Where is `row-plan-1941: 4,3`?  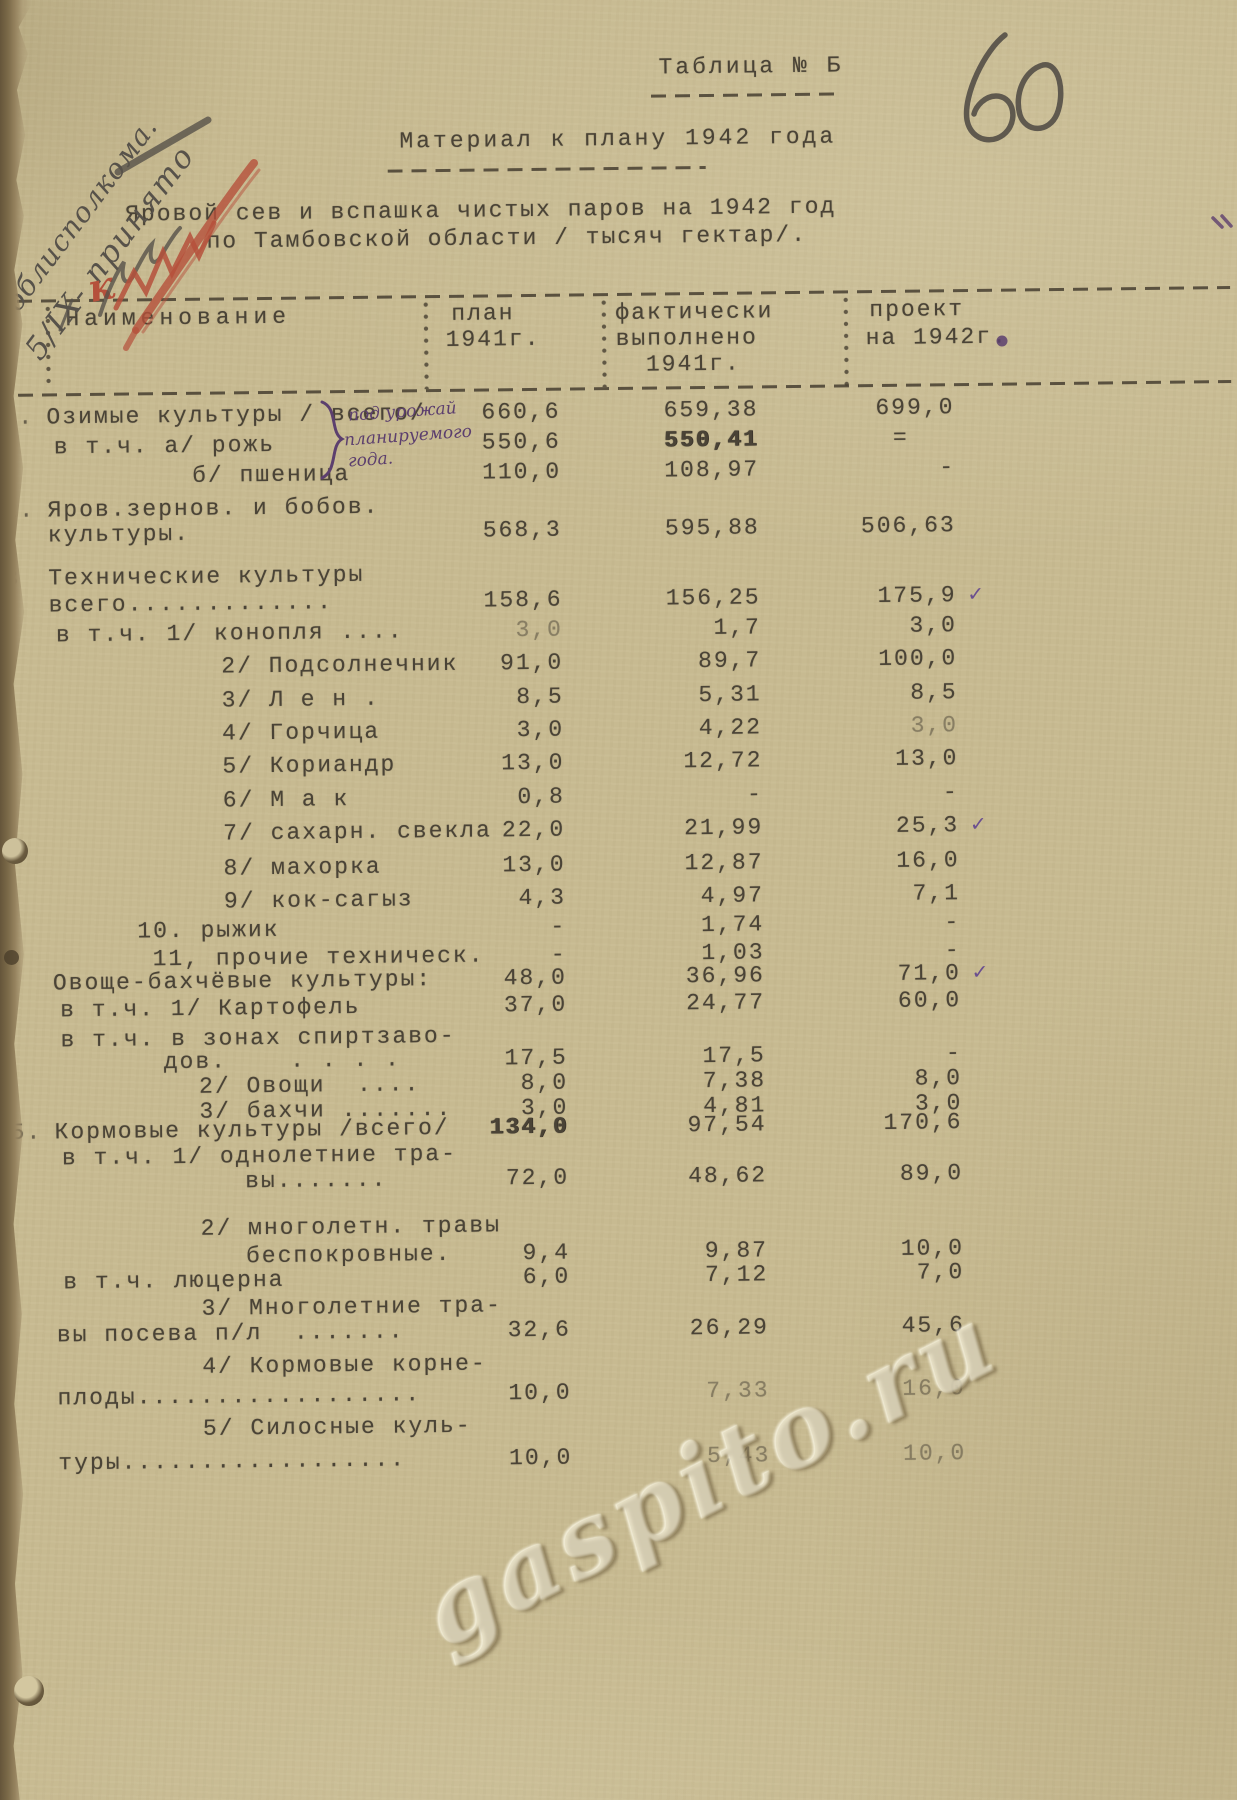 row-plan-1941: 4,3 is located at coordinates (542, 898).